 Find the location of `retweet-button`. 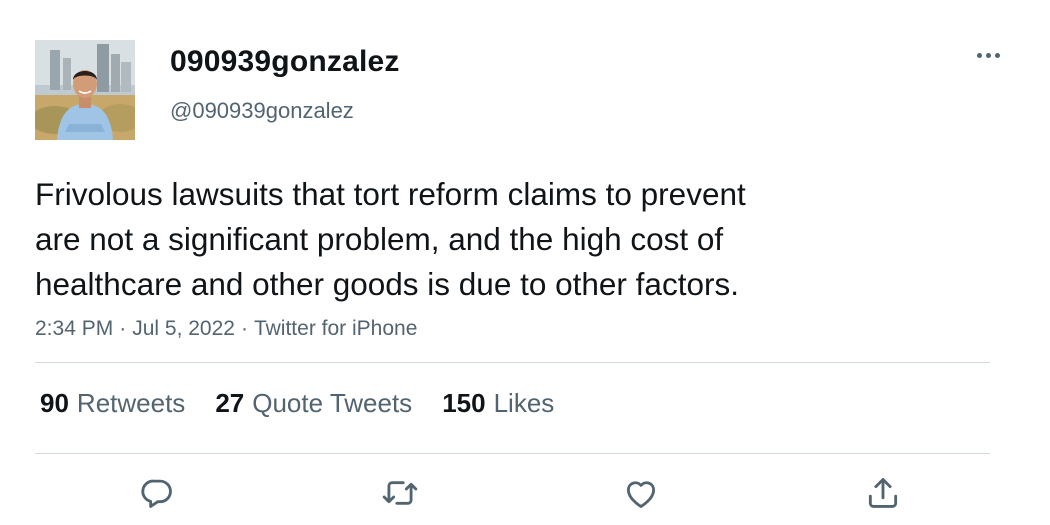

retweet-button is located at coordinates (400, 493).